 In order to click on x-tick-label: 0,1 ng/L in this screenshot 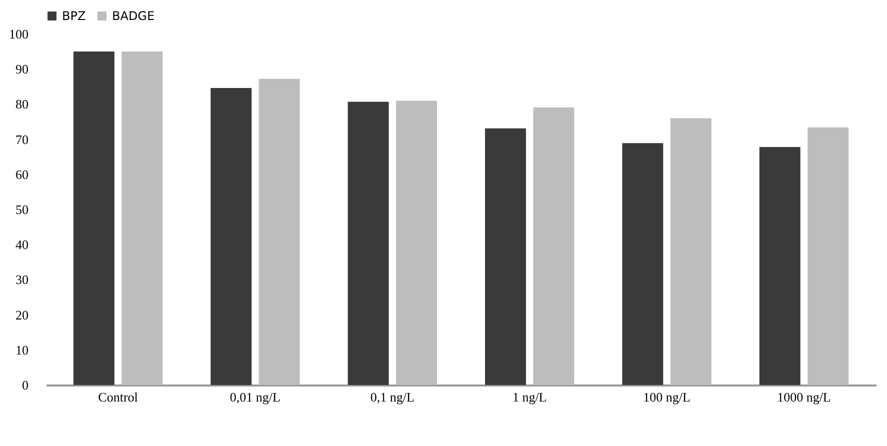, I will do `click(392, 397)`.